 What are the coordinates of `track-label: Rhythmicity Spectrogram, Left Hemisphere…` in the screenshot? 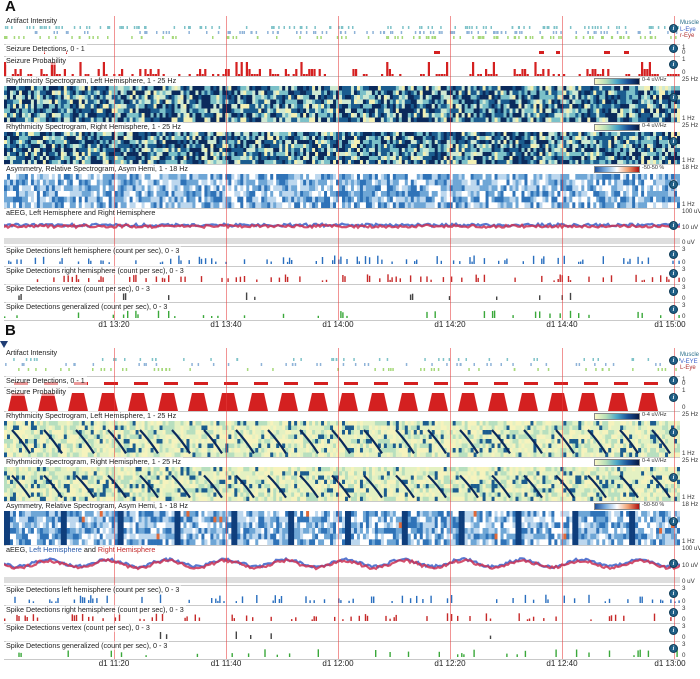 It's located at (92, 80).